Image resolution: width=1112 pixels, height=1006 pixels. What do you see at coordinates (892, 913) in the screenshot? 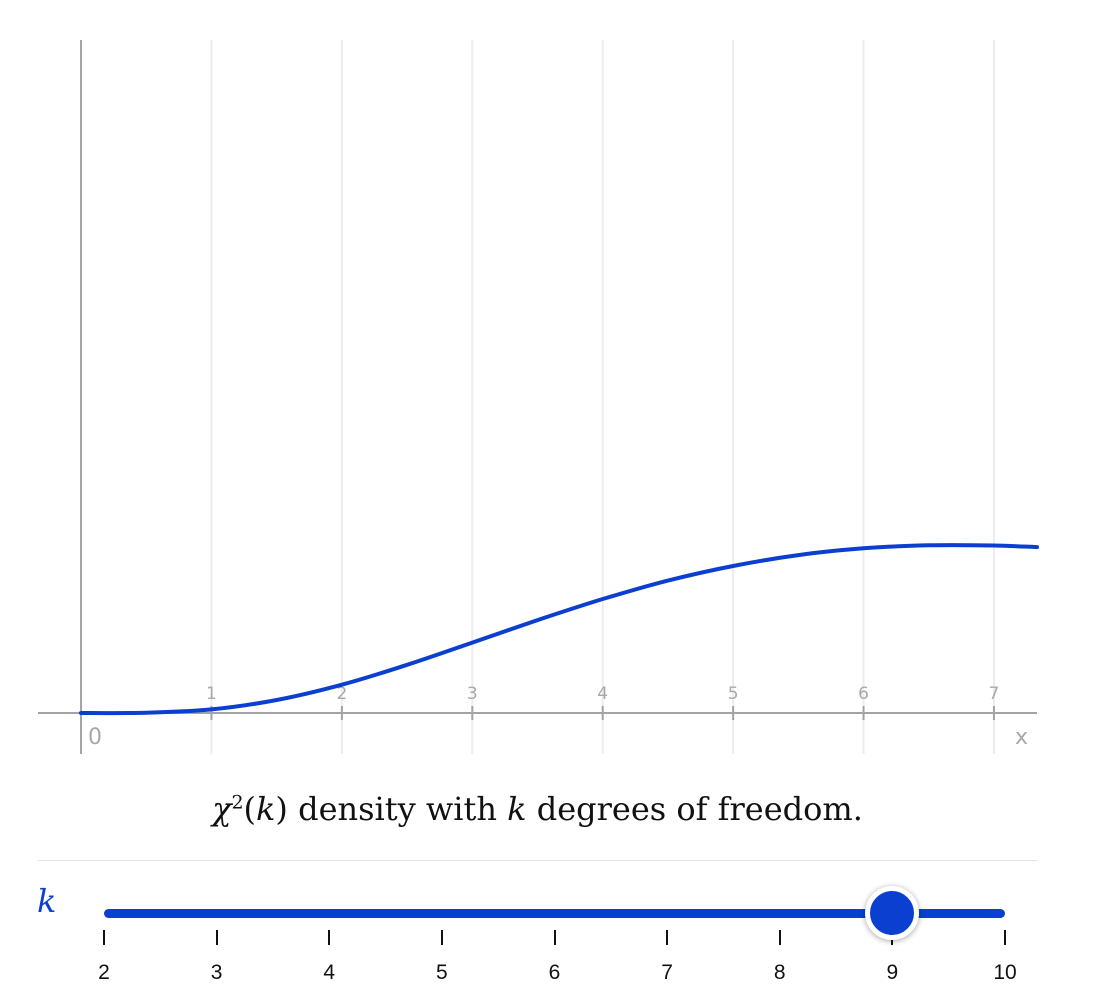
I see `k-slider-thumb` at bounding box center [892, 913].